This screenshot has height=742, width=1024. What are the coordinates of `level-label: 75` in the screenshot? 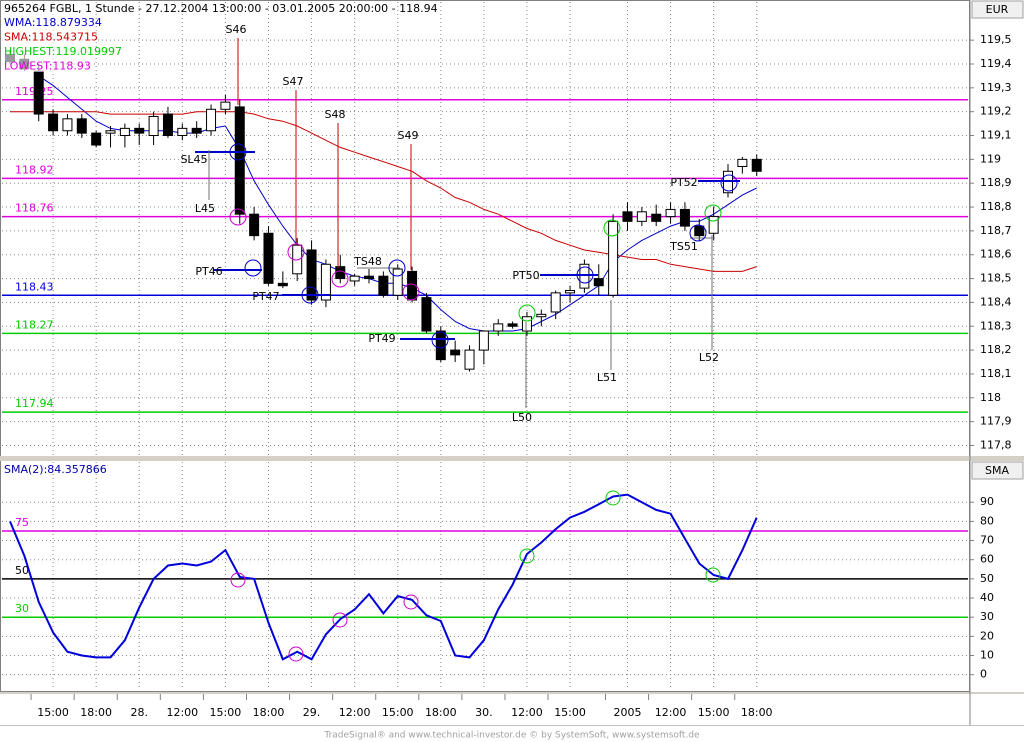 It's located at (22, 522).